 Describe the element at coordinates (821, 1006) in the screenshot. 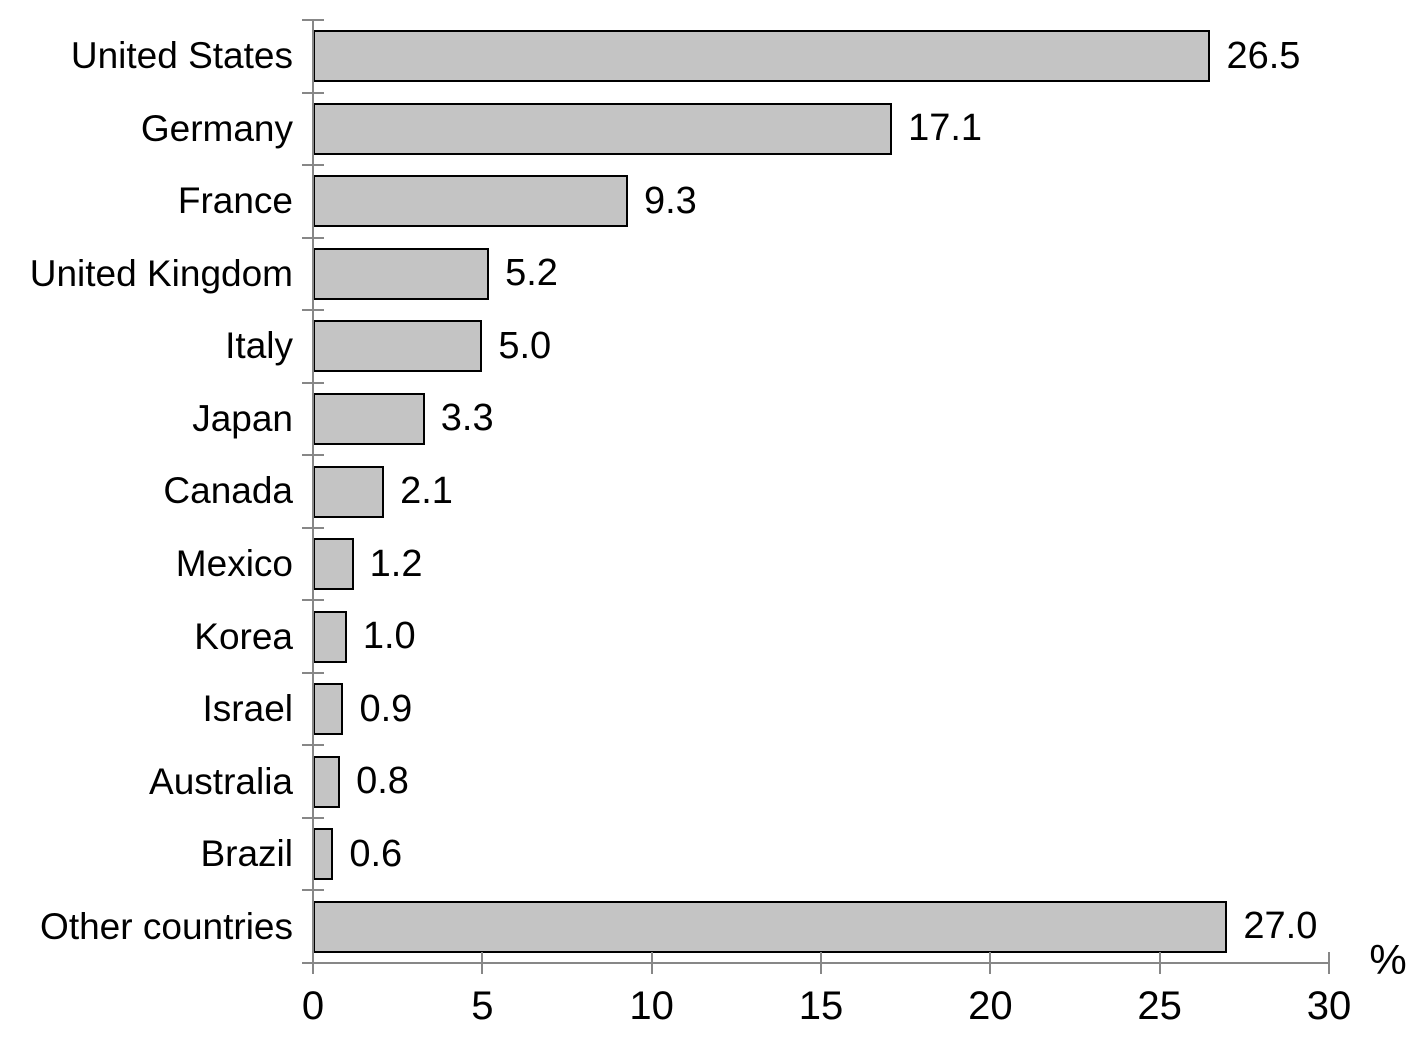

I see `x-tick-label: 15` at that location.